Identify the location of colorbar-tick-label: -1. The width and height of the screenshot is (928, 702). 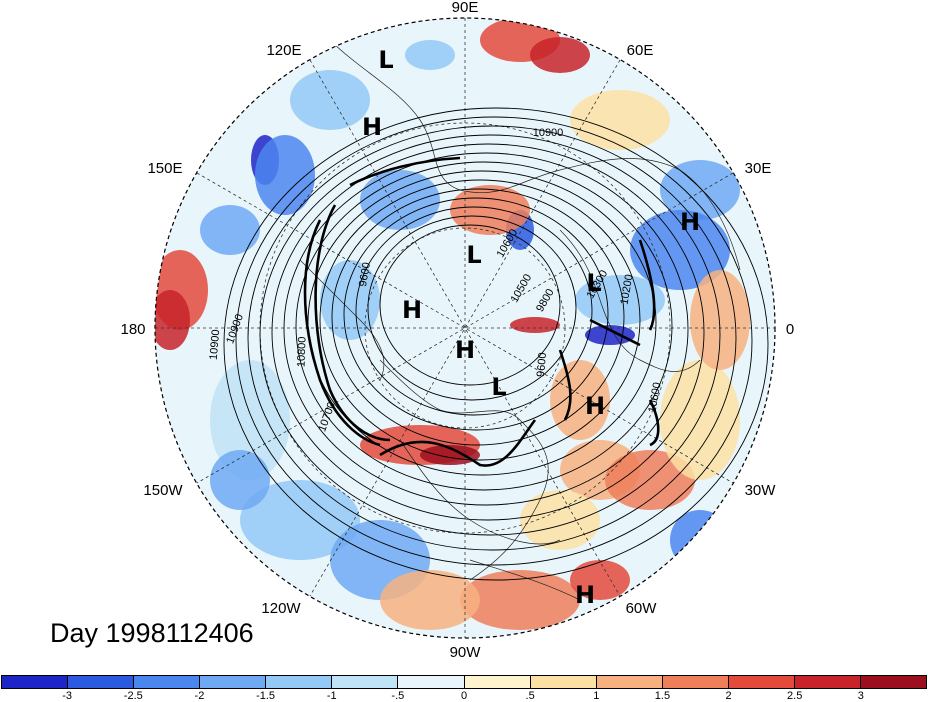
(331, 696).